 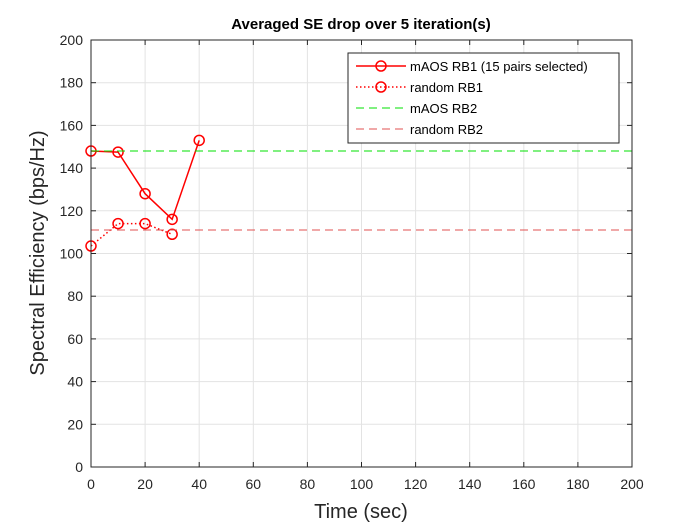 I want to click on legend-label-1: mAOS RB1 (15 pairs selected), so click(x=499, y=66).